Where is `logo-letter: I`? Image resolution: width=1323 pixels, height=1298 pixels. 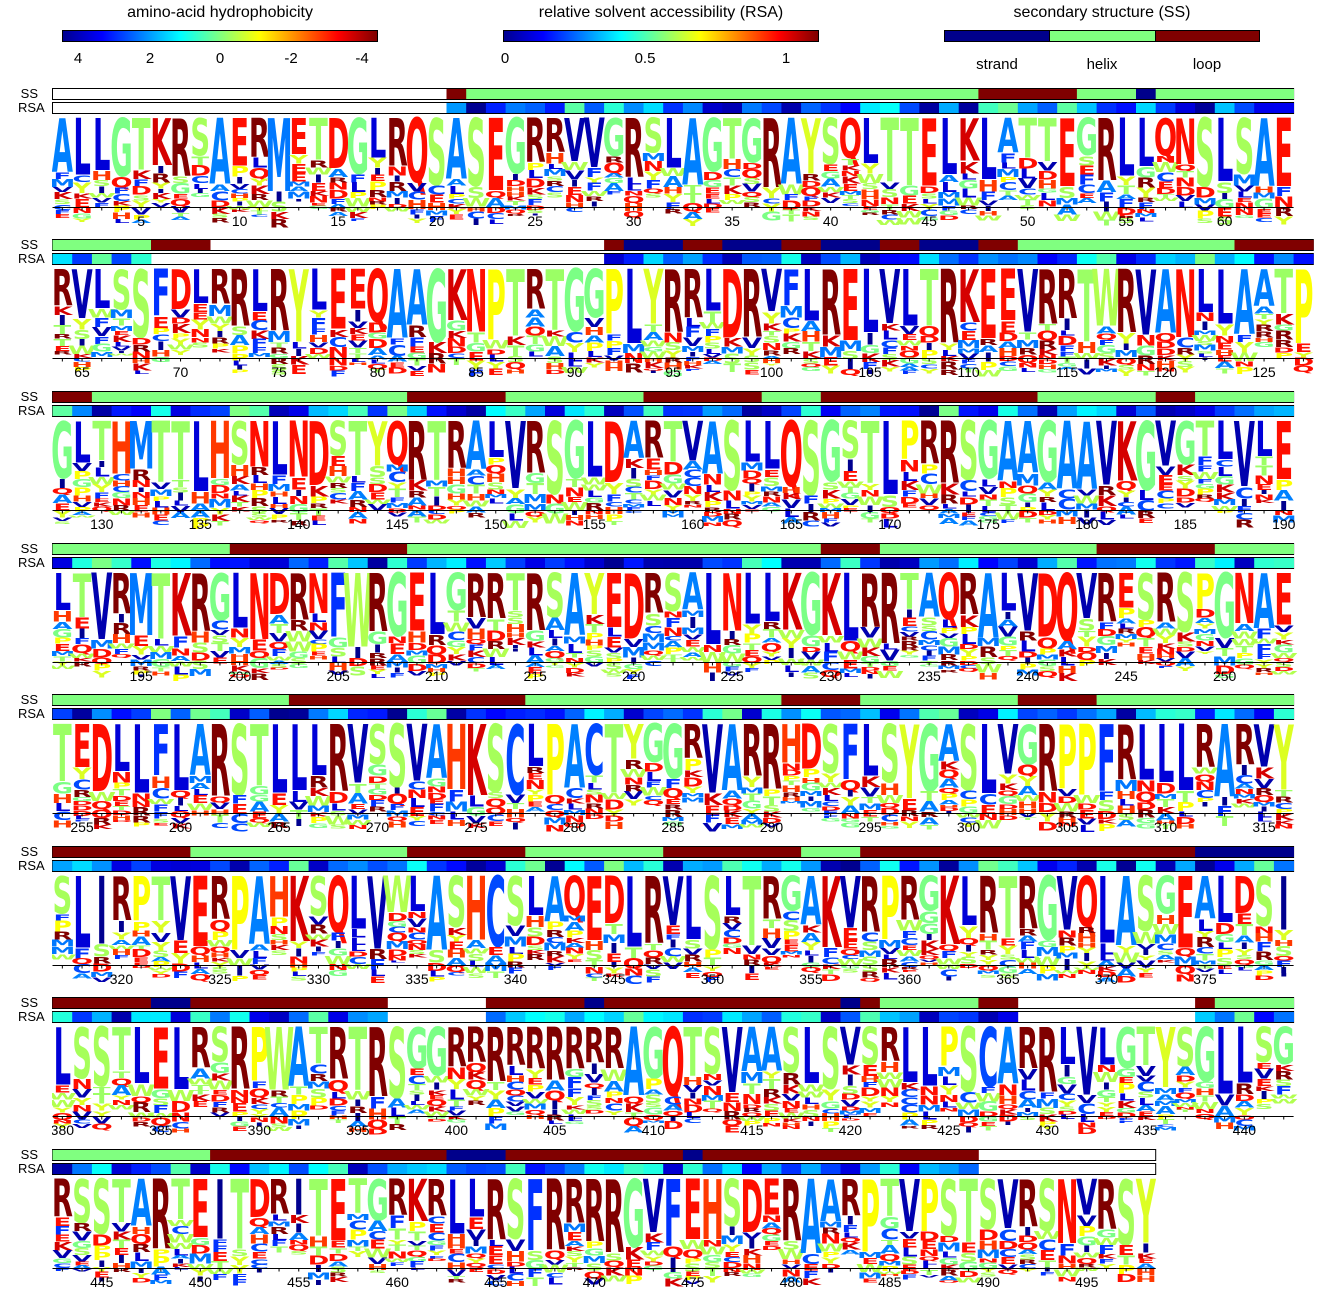
logo-letter: I is located at coordinates (693, 622).